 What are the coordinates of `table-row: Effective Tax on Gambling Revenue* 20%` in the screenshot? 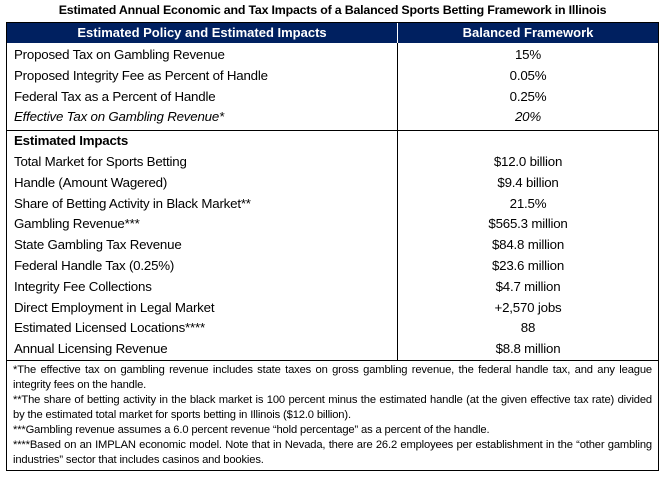 It's located at (332, 118).